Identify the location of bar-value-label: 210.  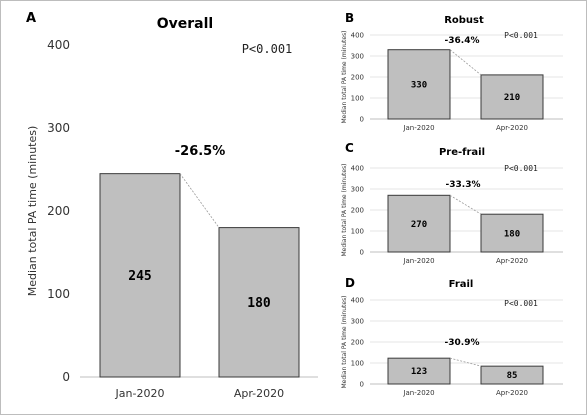
(512, 98).